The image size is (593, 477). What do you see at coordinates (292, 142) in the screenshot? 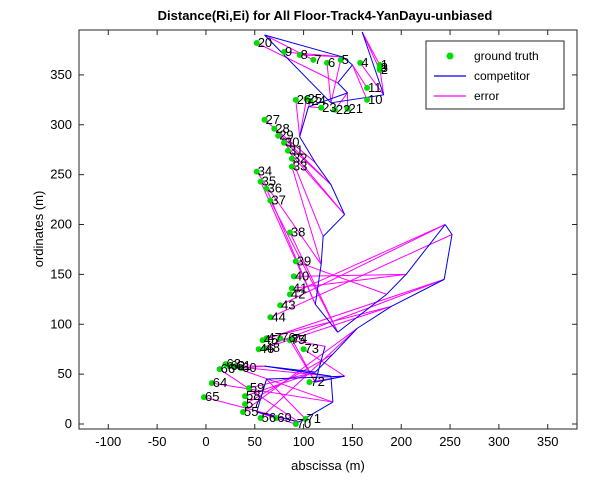
I see `point-label: 30` at bounding box center [292, 142].